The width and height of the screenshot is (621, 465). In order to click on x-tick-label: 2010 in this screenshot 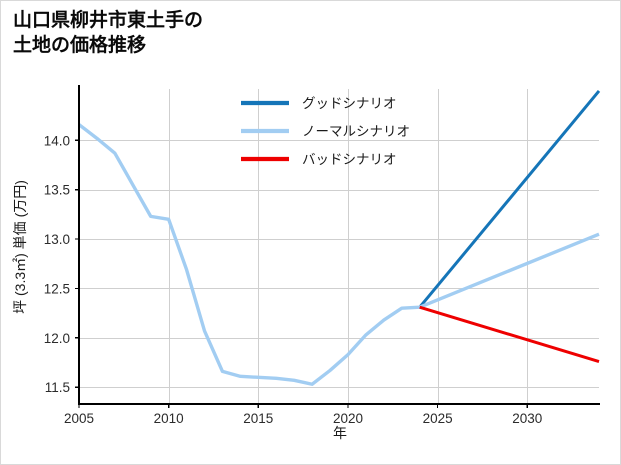, I will do `click(169, 418)`.